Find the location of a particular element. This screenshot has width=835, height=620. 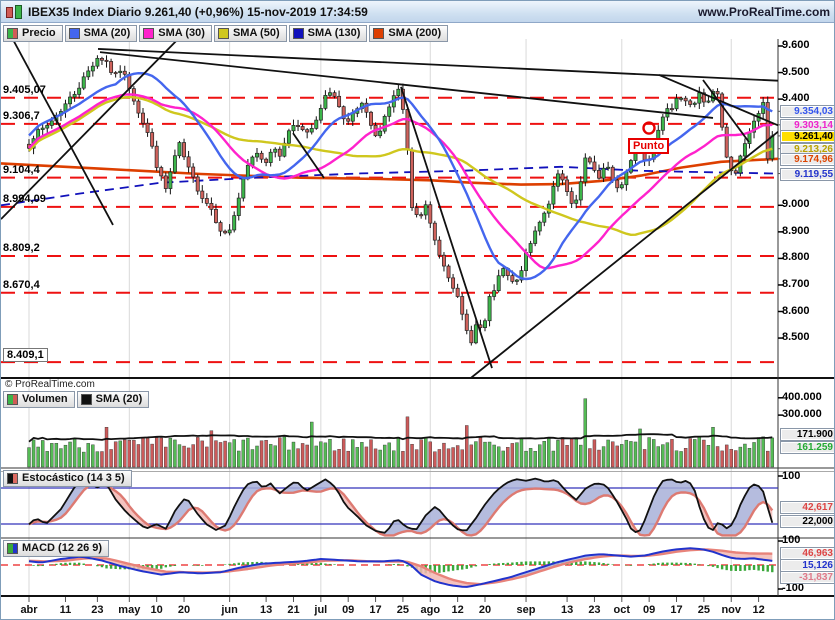

volume-legend: Volumen SMA (20) is located at coordinates (76, 399).